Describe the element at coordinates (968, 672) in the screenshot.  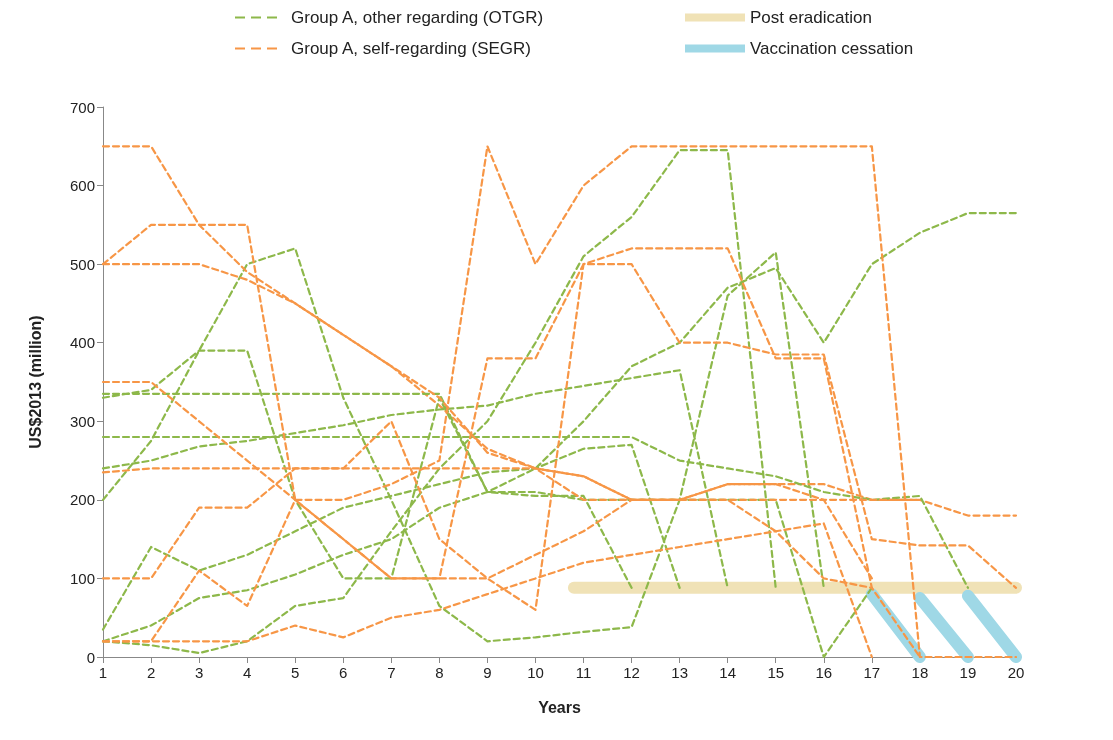
I see `x-tick-label: 19` at that location.